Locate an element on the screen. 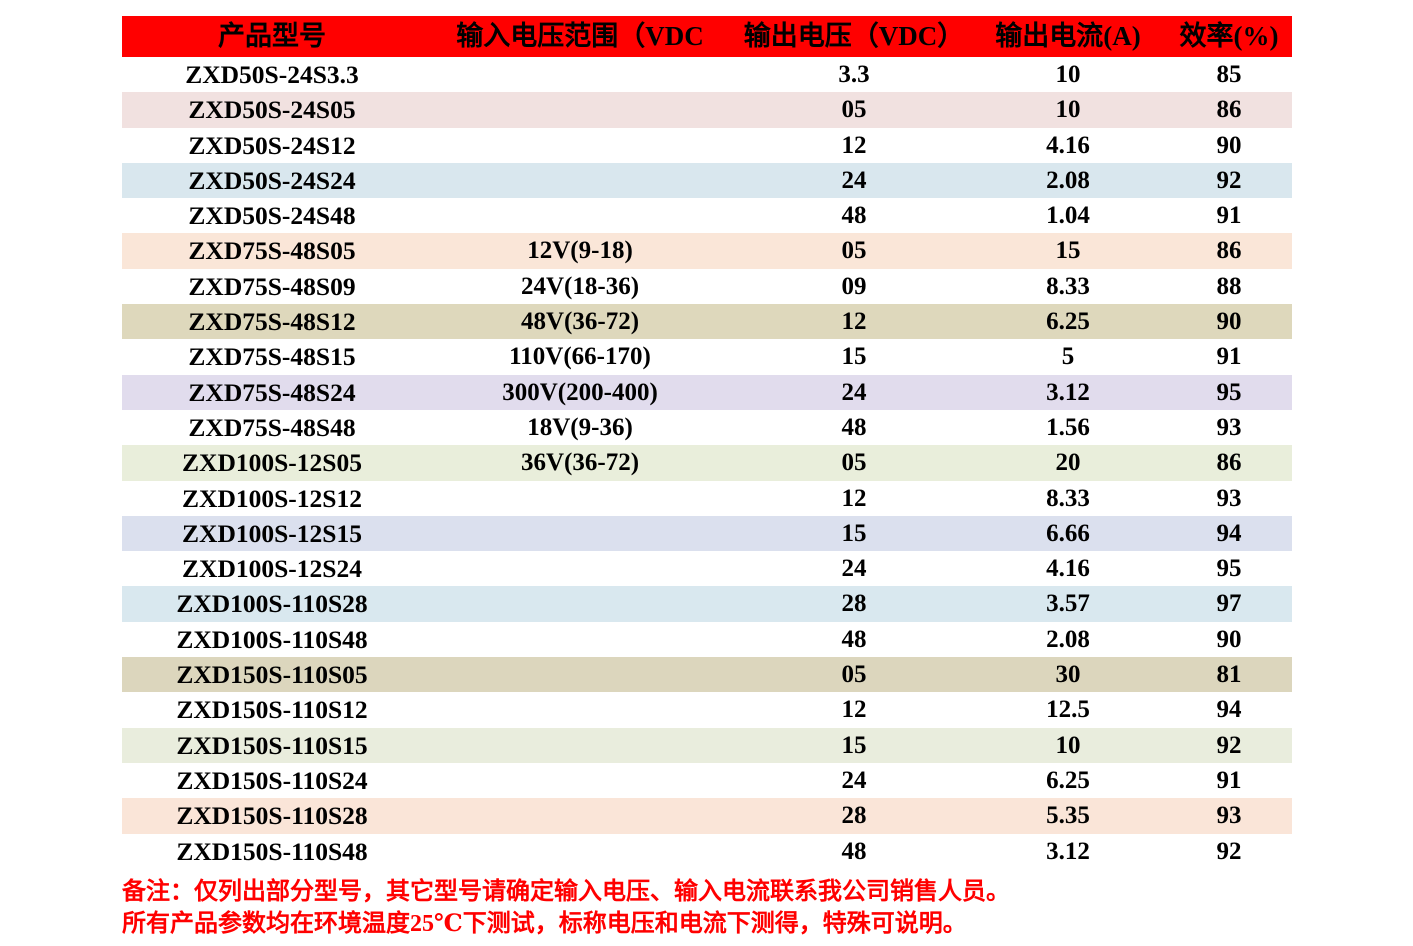 Image resolution: width=1413 pixels, height=946 pixels. cell-efficiency: 90 is located at coordinates (1229, 322).